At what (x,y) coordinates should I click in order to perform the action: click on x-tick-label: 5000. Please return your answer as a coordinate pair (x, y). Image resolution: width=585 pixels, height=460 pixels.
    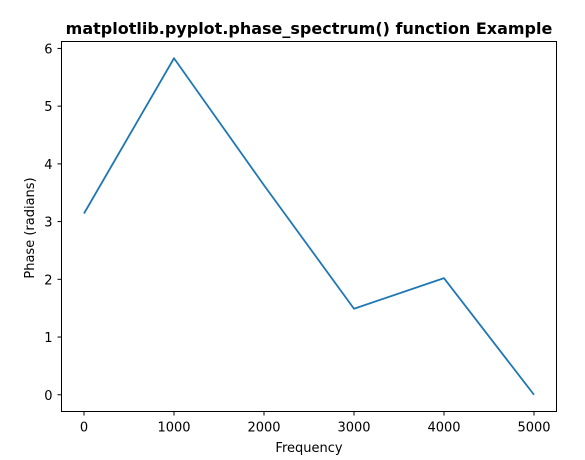
    Looking at the image, I should click on (533, 428).